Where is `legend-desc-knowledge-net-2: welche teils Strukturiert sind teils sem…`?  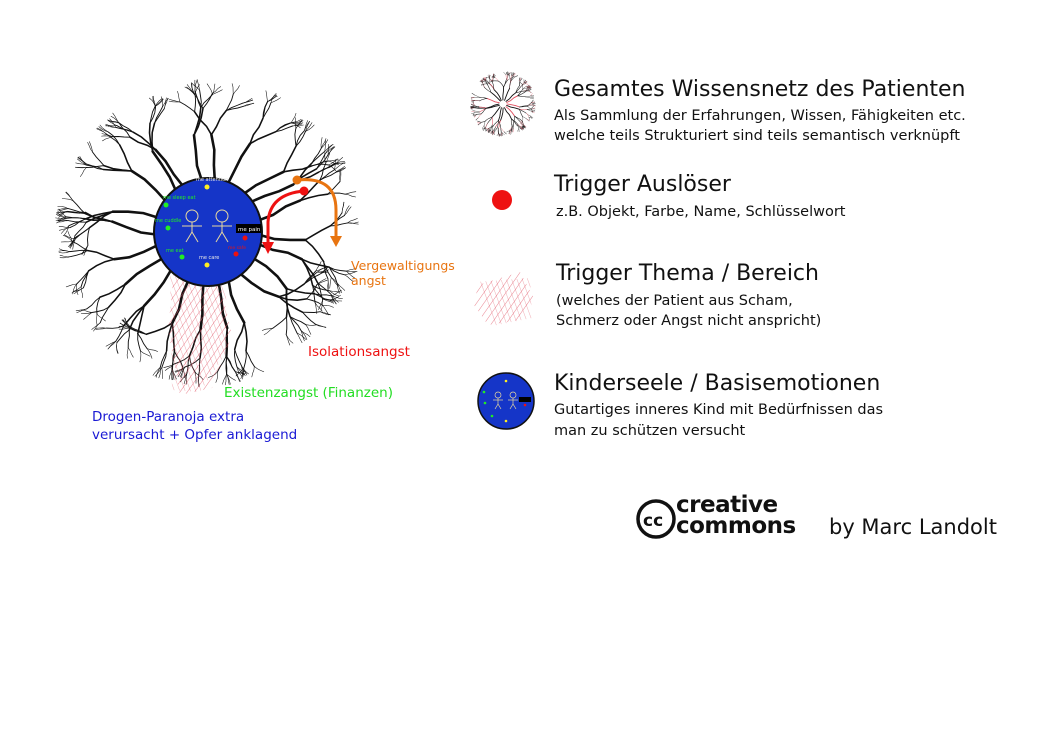
legend-desc-knowledge-net-2: welche teils Strukturiert sind teils sem… is located at coordinates (757, 136).